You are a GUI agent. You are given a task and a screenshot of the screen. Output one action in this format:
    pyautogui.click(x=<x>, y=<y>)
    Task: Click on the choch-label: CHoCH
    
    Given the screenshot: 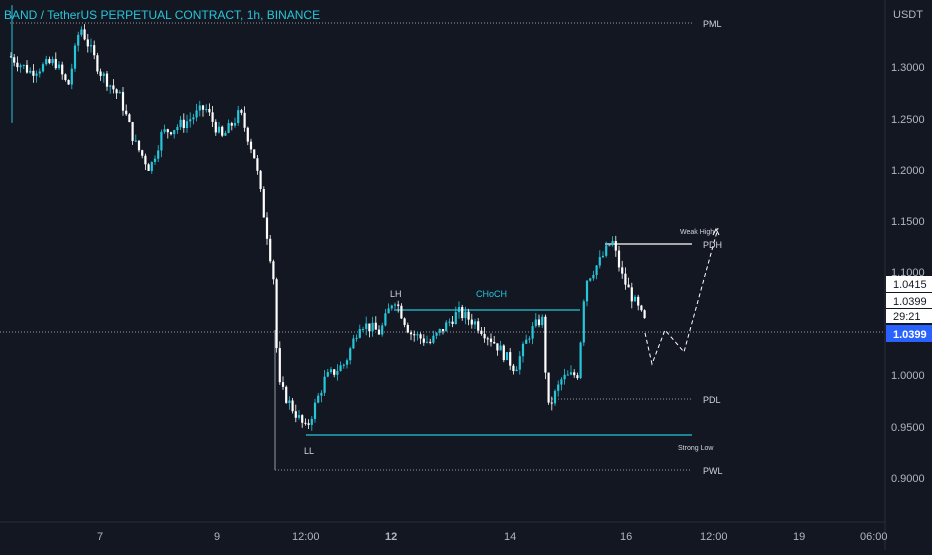 What is the action you would take?
    pyautogui.click(x=491, y=294)
    